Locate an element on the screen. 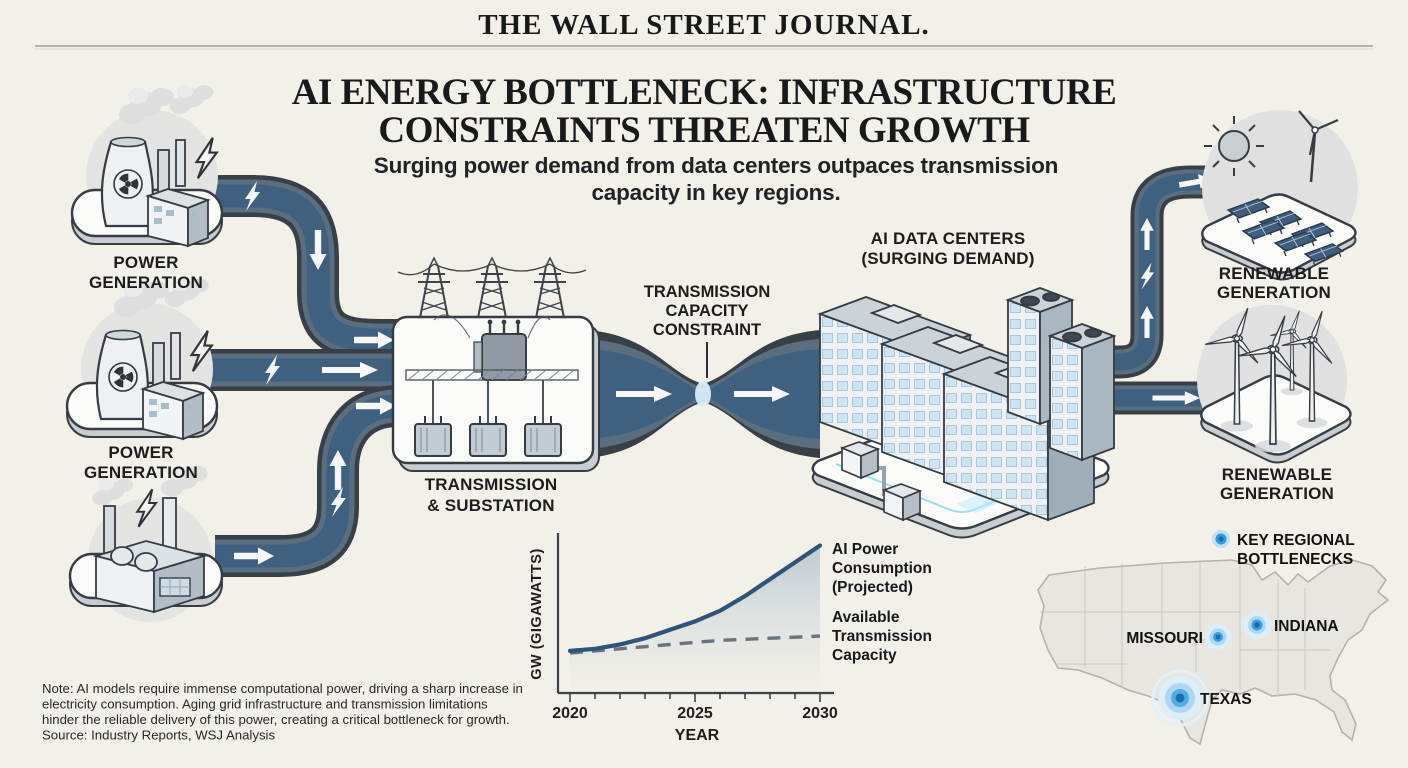 This screenshot has height=768, width=1408. x-tick-2025: 2025 is located at coordinates (695, 713).